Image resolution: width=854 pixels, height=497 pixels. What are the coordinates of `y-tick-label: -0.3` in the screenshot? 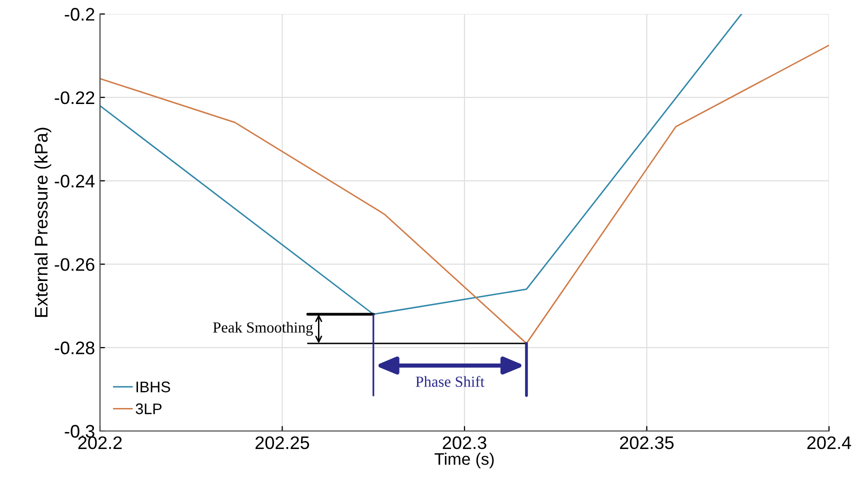 It's located at (79, 431).